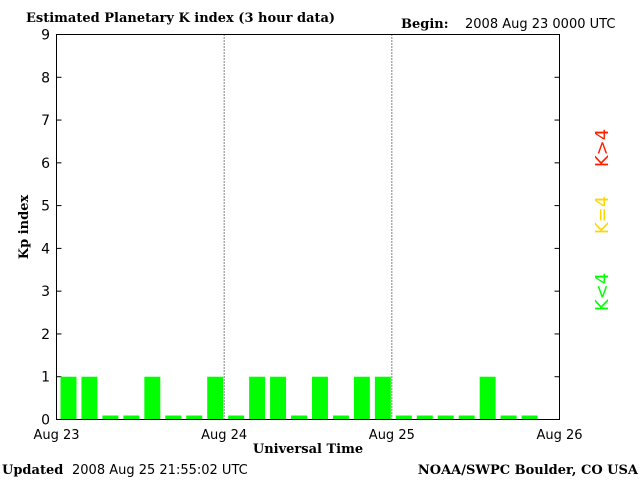  I want to click on x-tick-label: Aug 26, so click(559, 435).